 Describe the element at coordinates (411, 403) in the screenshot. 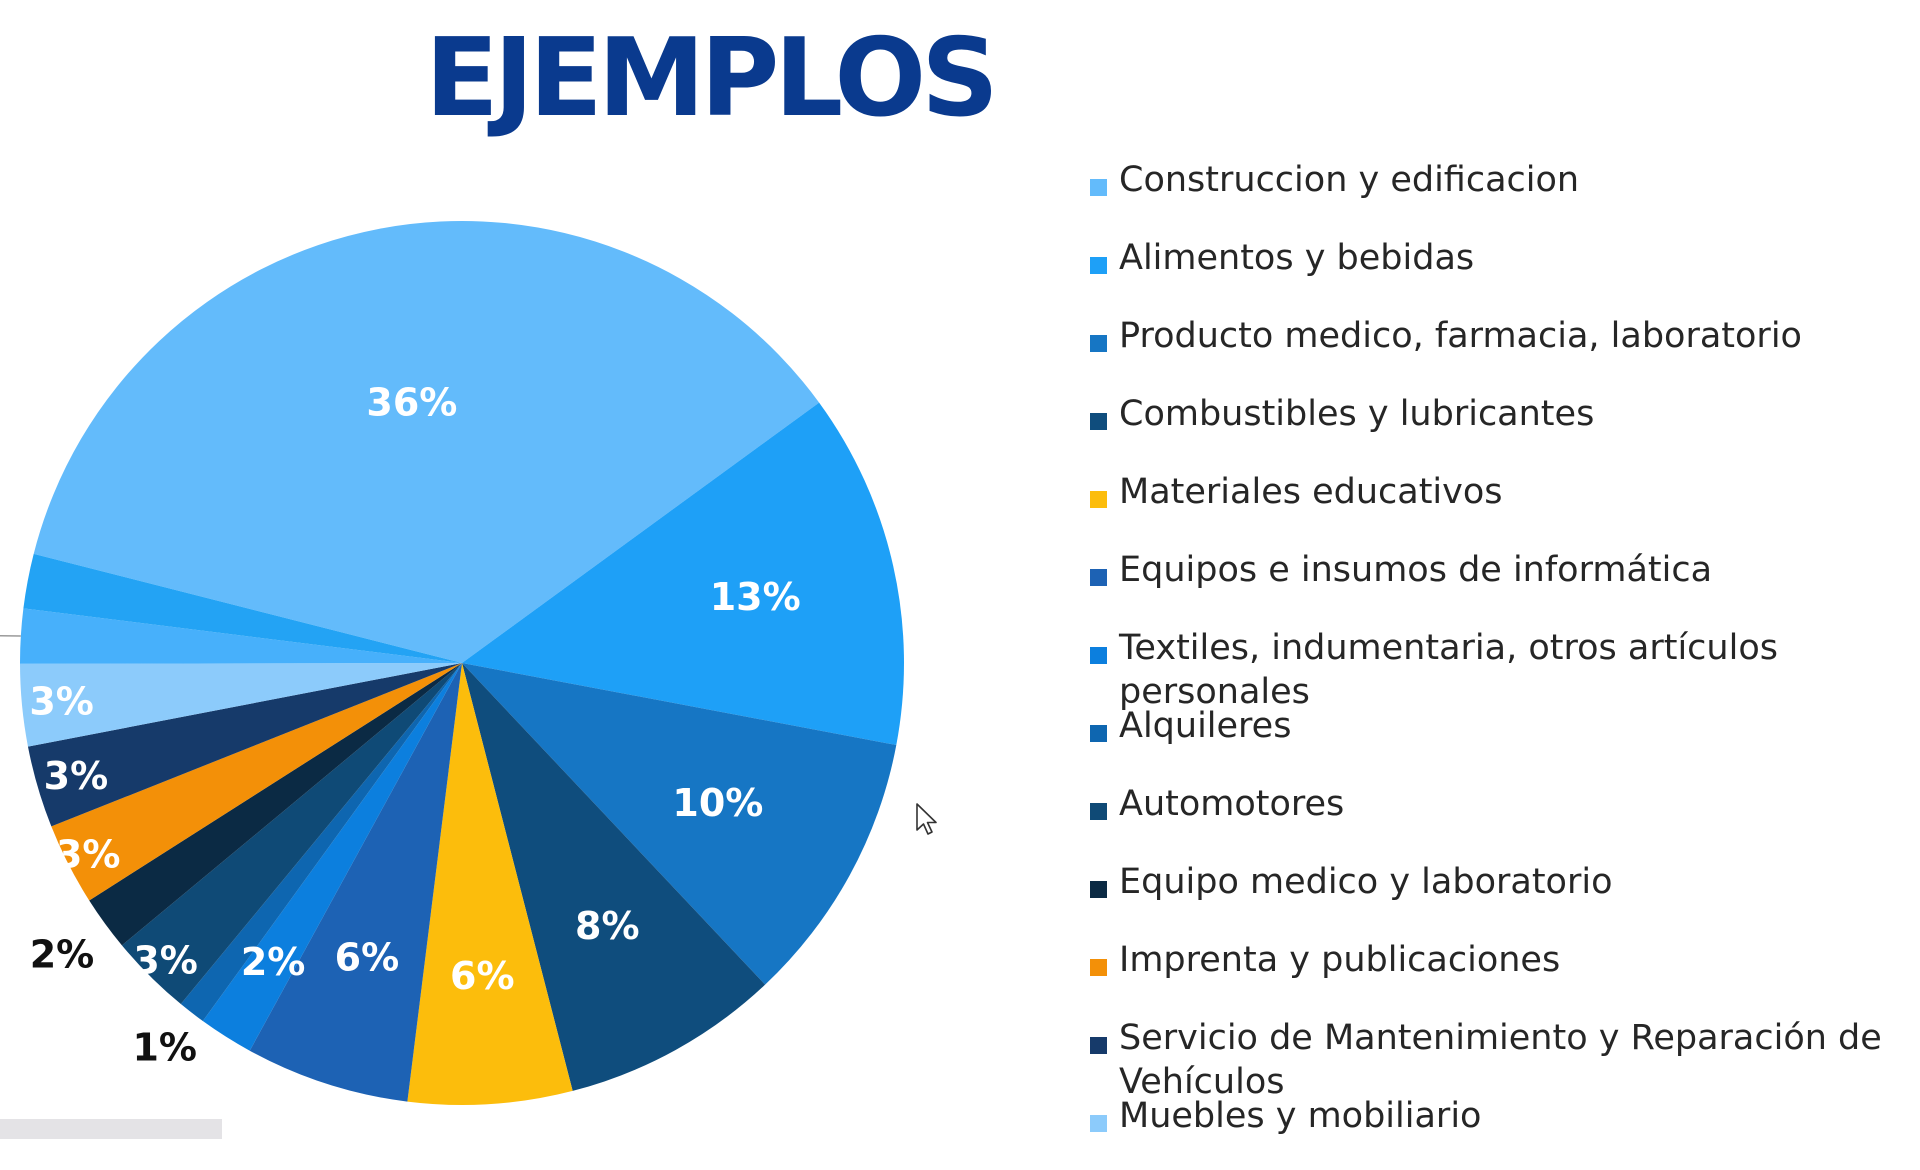

I see `pie-slice-label: 36%` at that location.